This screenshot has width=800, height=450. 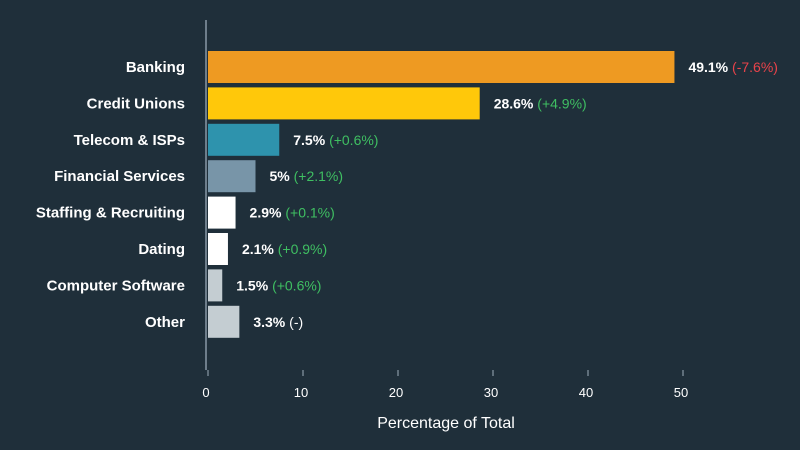 What do you see at coordinates (222, 212) in the screenshot?
I see `bar-staffing-and-recruiting` at bounding box center [222, 212].